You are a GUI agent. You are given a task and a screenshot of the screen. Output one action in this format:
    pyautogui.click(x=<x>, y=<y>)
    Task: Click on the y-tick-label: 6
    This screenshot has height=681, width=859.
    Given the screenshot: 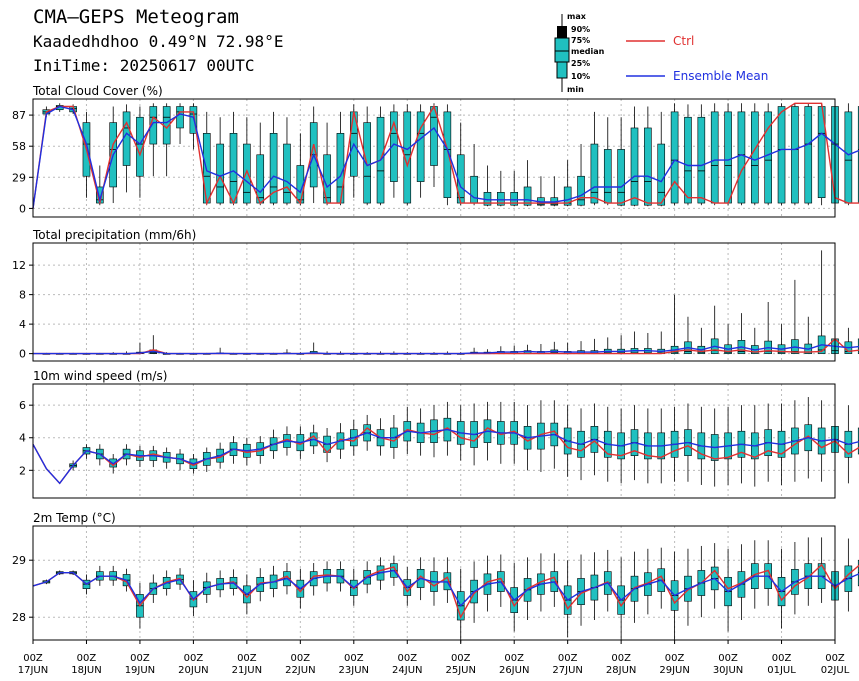 What is the action you would take?
    pyautogui.click(x=22, y=405)
    